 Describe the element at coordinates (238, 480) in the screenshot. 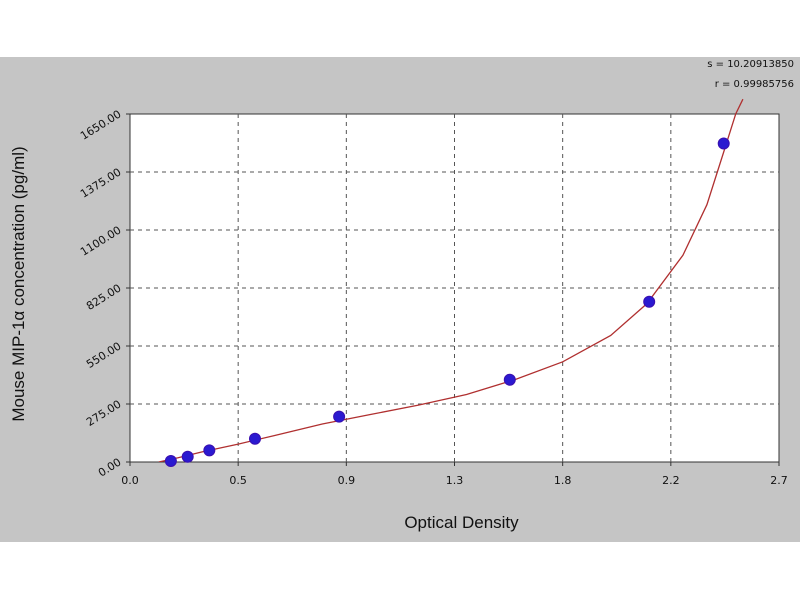

I see `x-tick-label: 0.5` at that location.